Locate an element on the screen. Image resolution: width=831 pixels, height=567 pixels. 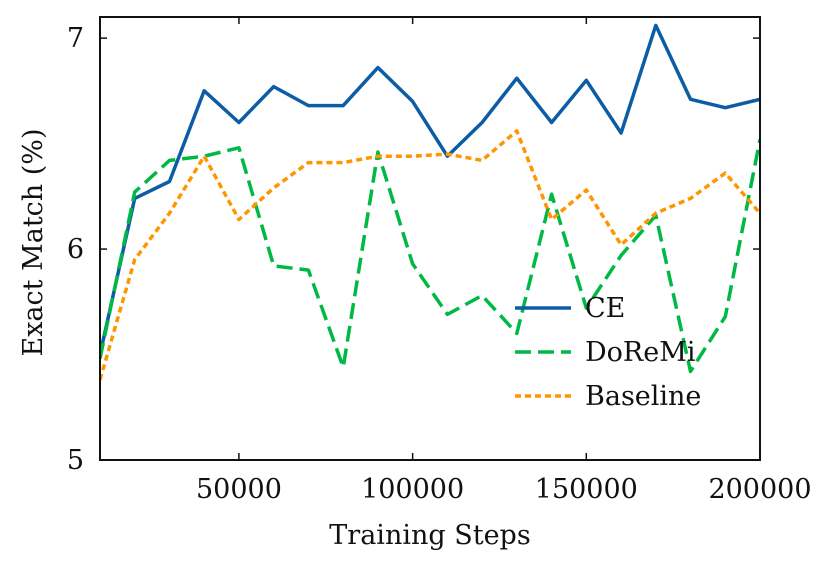
legend-item-baseline: Baseline is located at coordinates (608, 396).